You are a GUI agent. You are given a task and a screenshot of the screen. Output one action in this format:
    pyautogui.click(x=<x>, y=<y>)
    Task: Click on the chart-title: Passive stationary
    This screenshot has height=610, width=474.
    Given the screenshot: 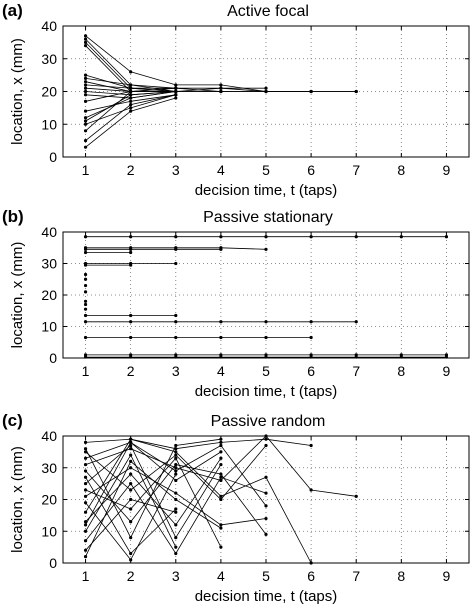 What is the action you would take?
    pyautogui.click(x=268, y=217)
    